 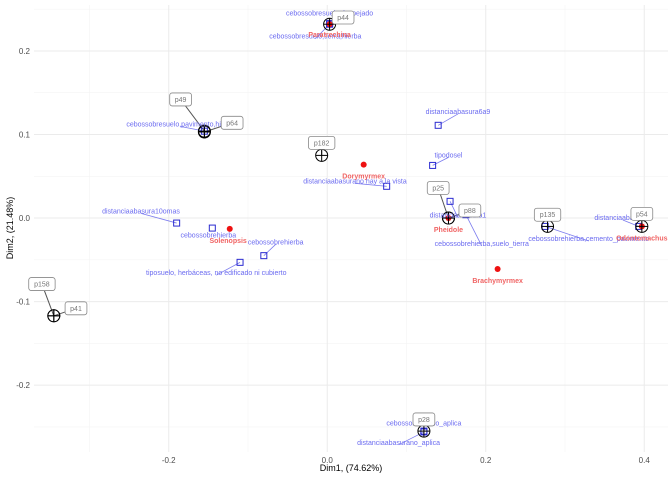 I want to click on variable-label: cebossobresuelo,pavimento,hierba, so click(x=180, y=124).